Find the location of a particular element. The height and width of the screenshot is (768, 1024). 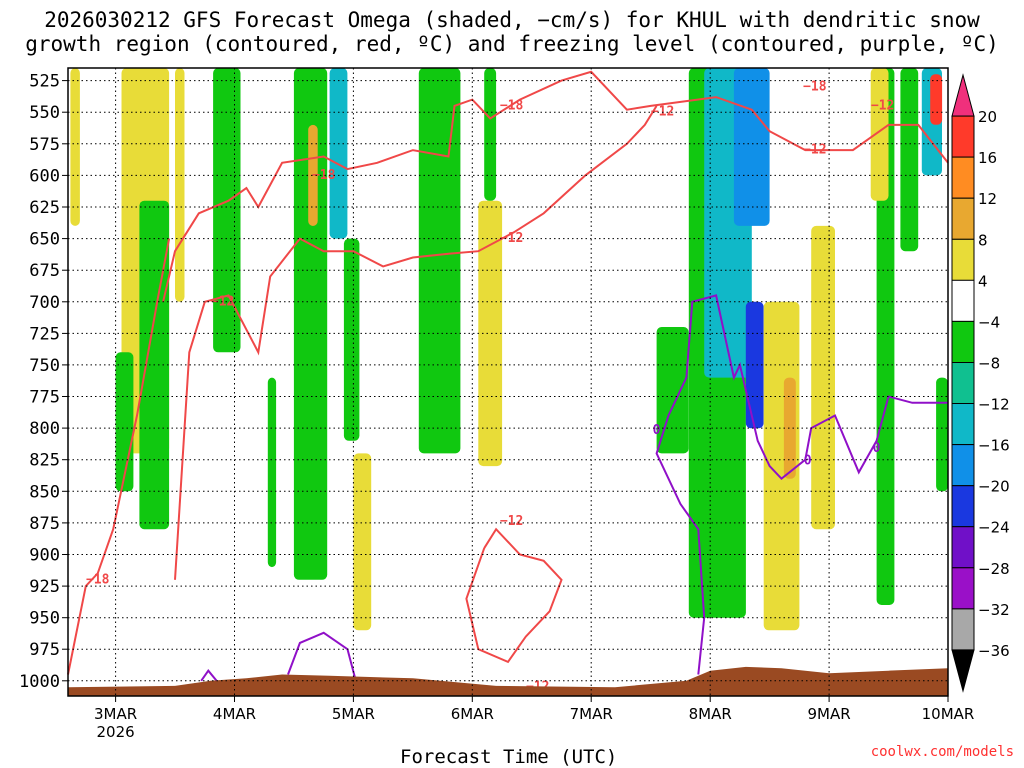

freezing-contour-a is located at coordinates (322, 656).